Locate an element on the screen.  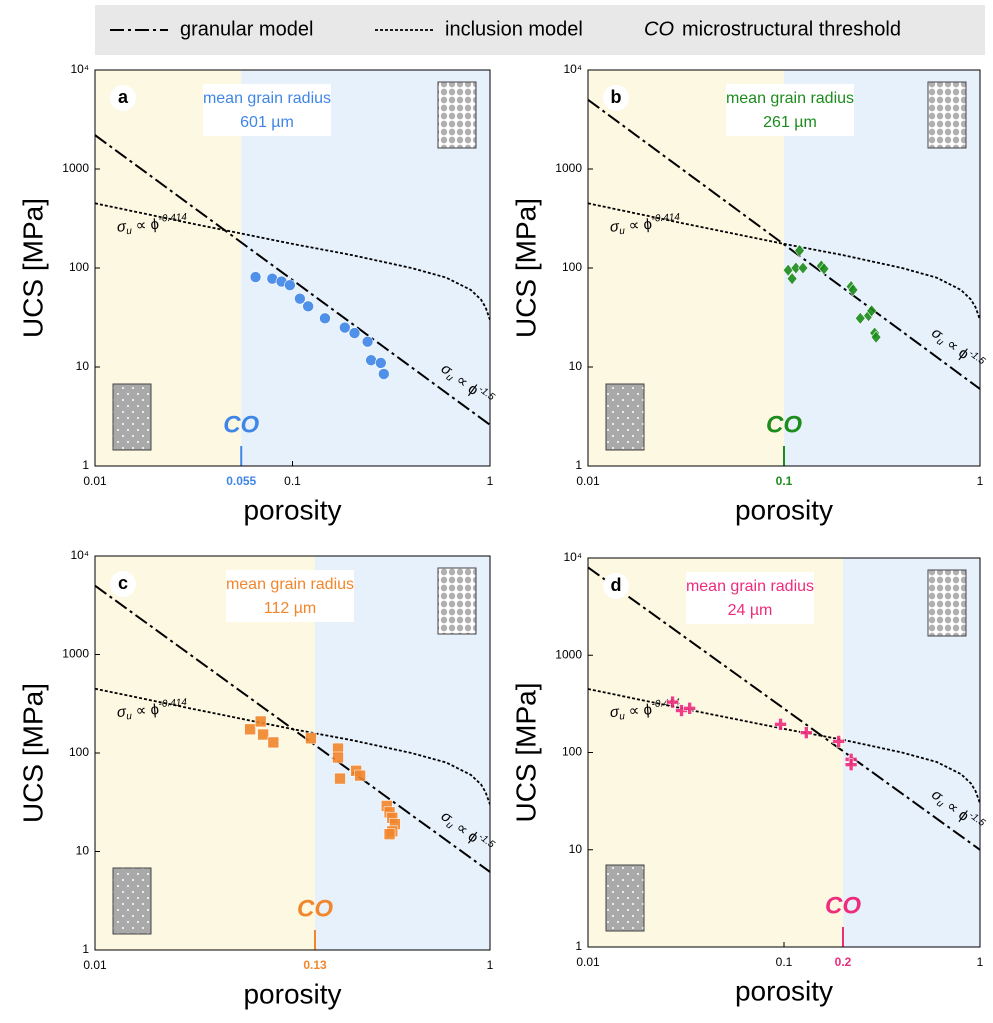
legend-box is located at coordinates (540, 30).